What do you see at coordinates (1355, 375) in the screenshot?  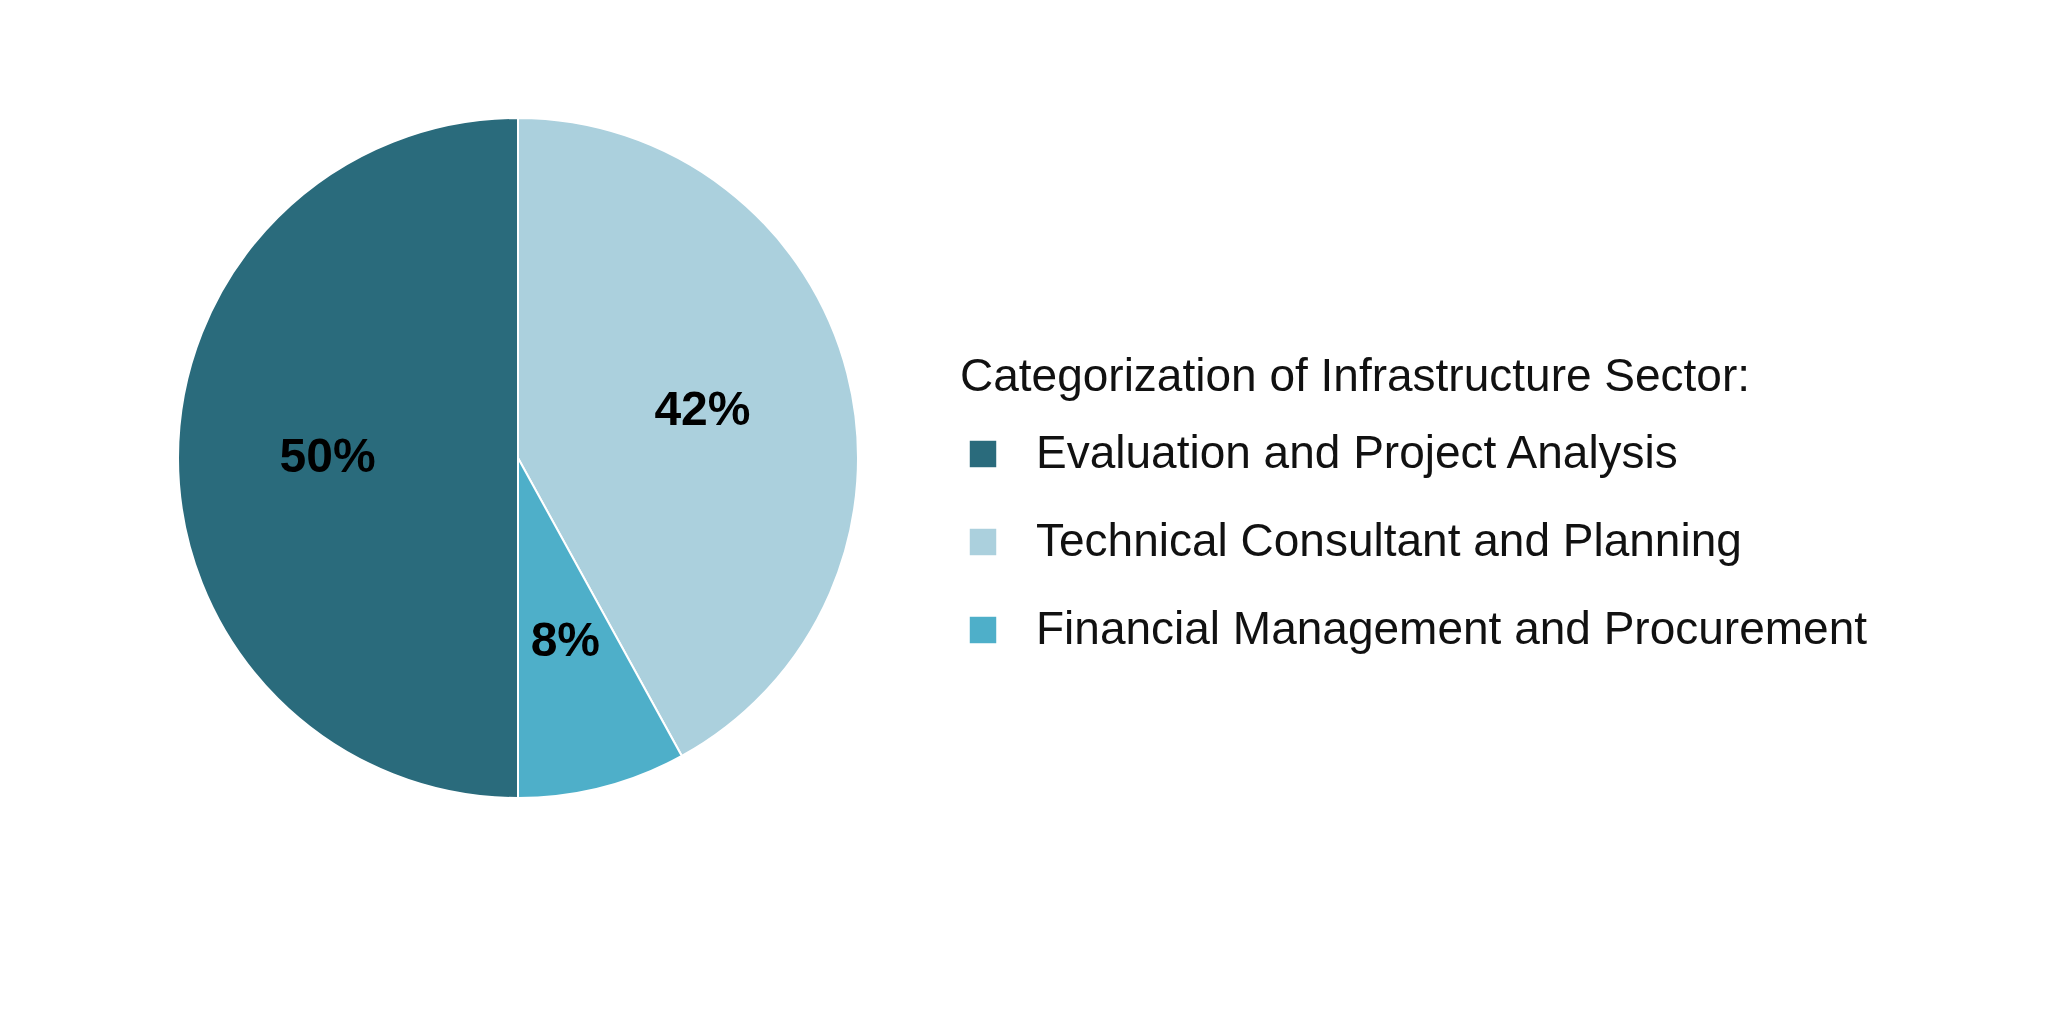 I see `legend-title: Categorization of Infrastructure Sector:` at bounding box center [1355, 375].